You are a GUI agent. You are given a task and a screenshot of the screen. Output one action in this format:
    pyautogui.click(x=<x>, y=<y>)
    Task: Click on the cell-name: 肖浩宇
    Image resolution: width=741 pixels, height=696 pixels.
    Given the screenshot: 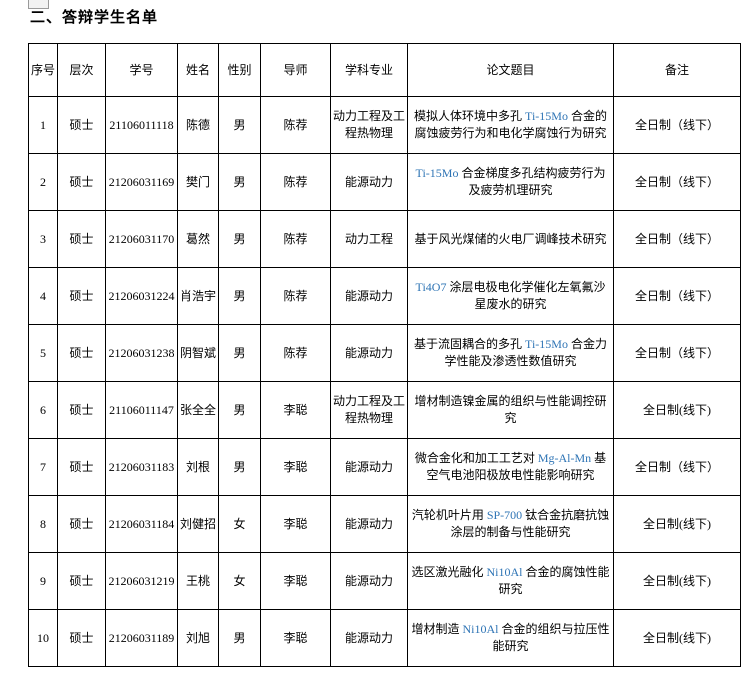 What is the action you would take?
    pyautogui.click(x=198, y=296)
    